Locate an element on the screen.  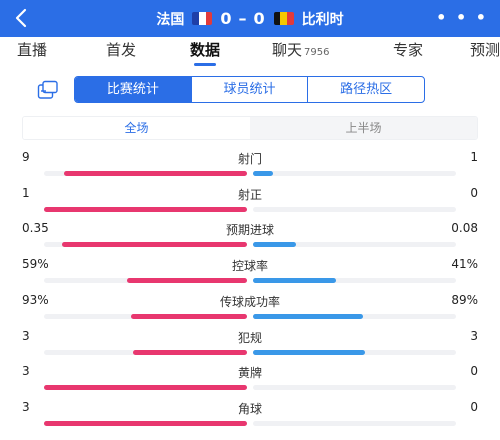
stat-row: 3 黄牌 0 is located at coordinates (250, 379).